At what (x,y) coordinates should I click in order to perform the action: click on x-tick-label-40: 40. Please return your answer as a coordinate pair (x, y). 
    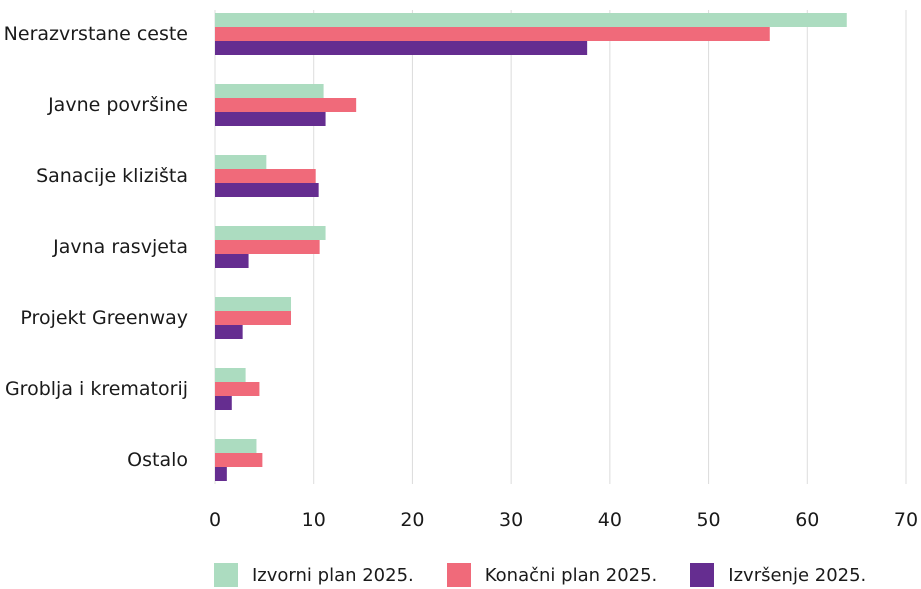
    Looking at the image, I should click on (610, 520).